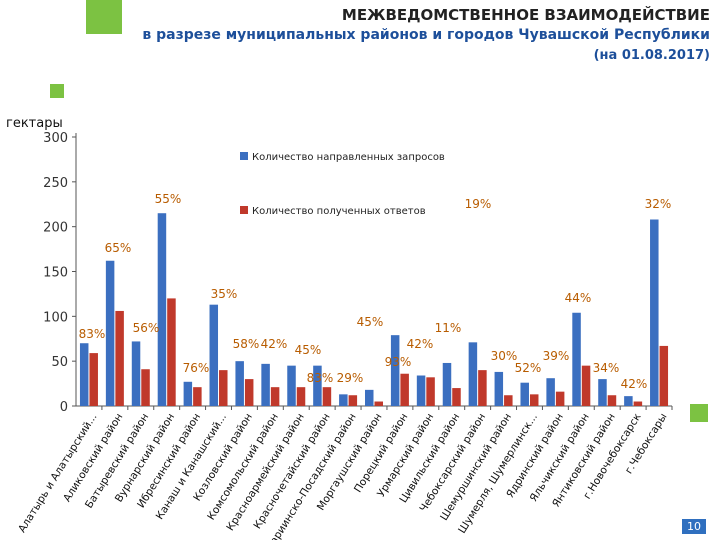  What do you see at coordinates (699, 413) in the screenshot?
I see `decor-square-right` at bounding box center [699, 413].